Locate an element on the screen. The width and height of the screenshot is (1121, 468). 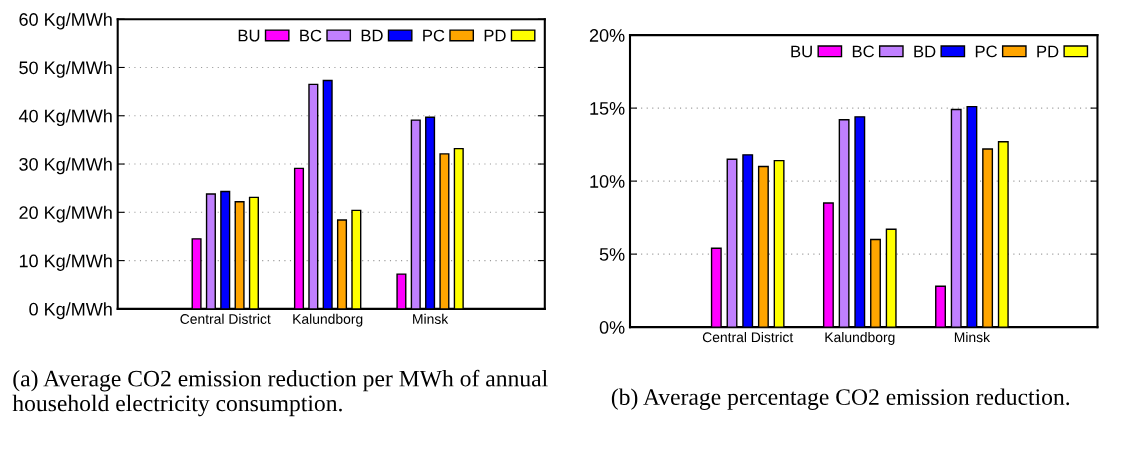
y-tick-label: 0% is located at coordinates (612, 327).